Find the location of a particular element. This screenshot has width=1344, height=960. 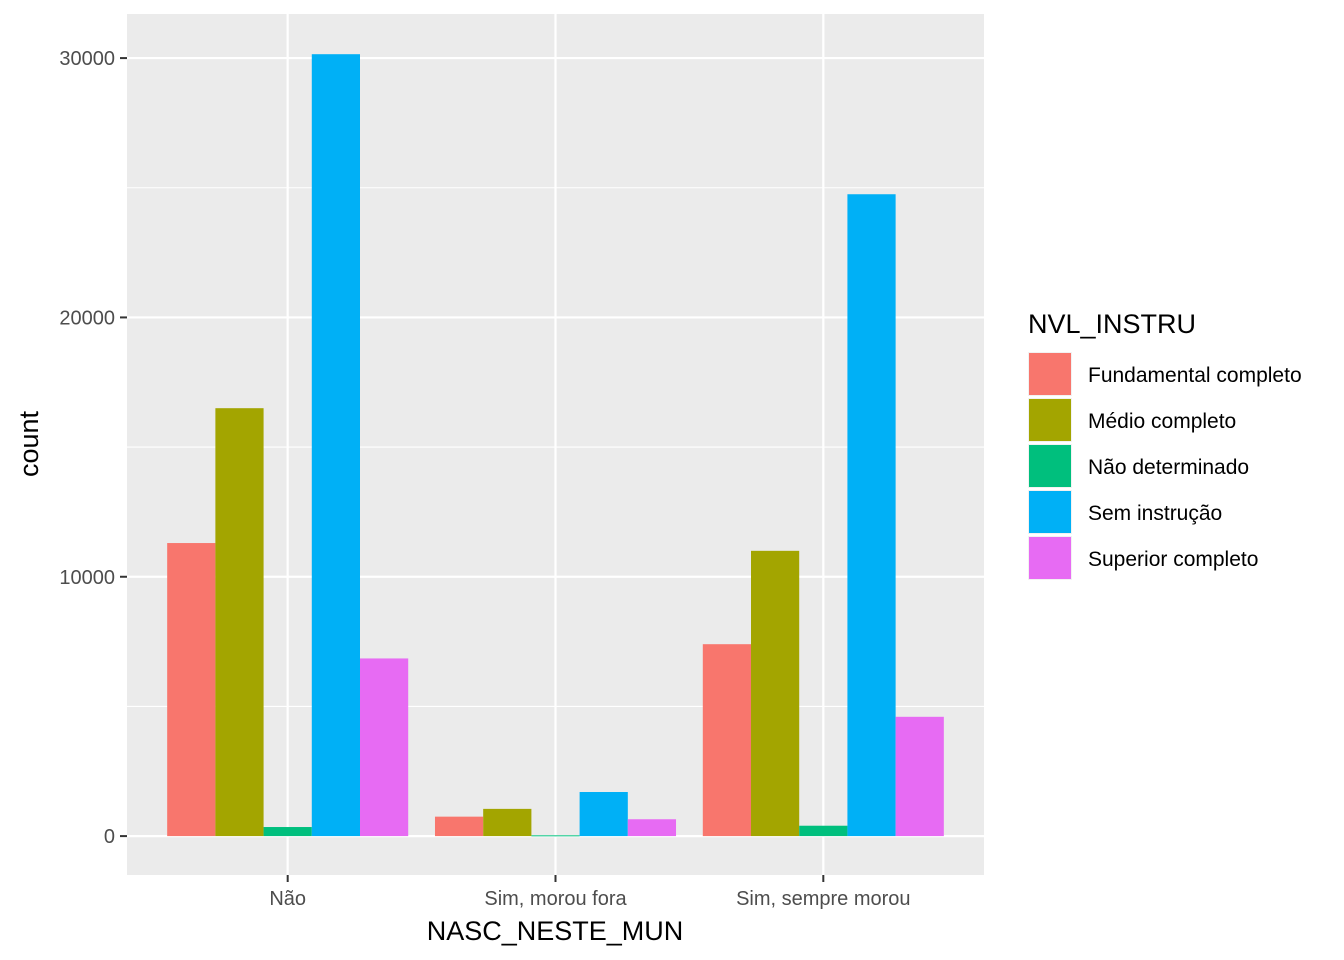

x-tick-label: Não is located at coordinates (287, 899).